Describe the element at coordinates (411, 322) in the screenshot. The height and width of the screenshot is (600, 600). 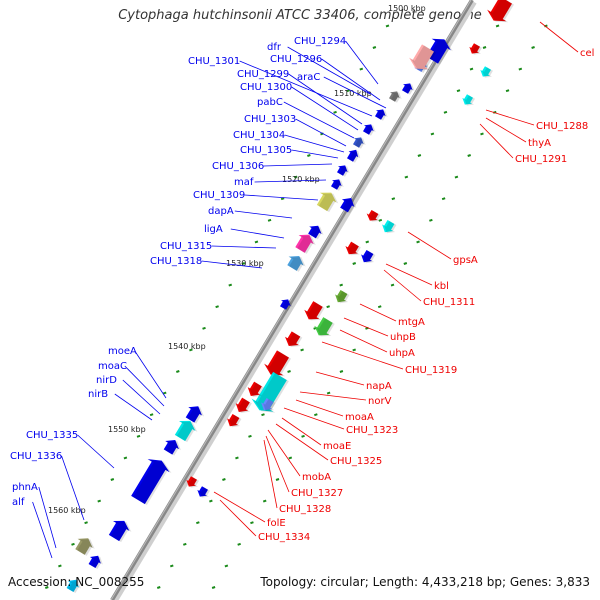
I see `reverse-gene-label: mtgA` at that location.